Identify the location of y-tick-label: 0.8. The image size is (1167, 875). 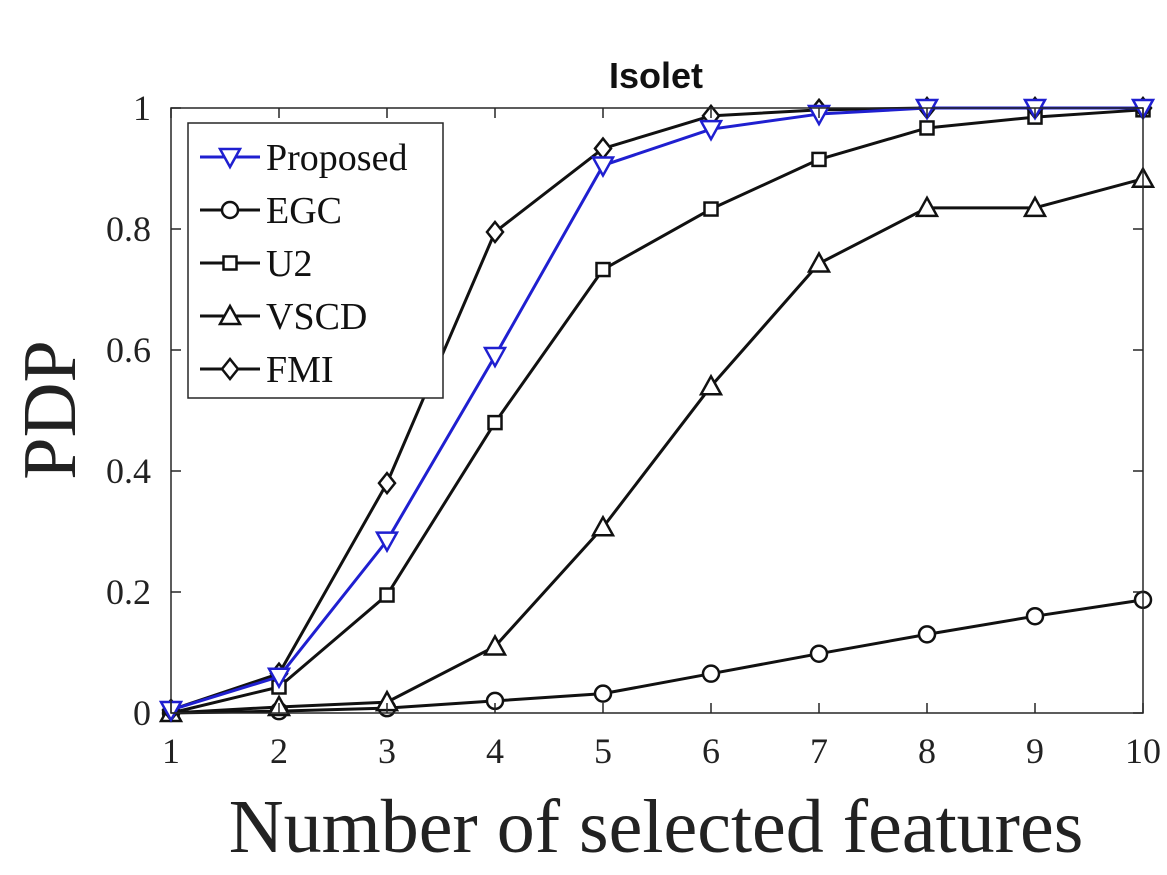
(128, 229).